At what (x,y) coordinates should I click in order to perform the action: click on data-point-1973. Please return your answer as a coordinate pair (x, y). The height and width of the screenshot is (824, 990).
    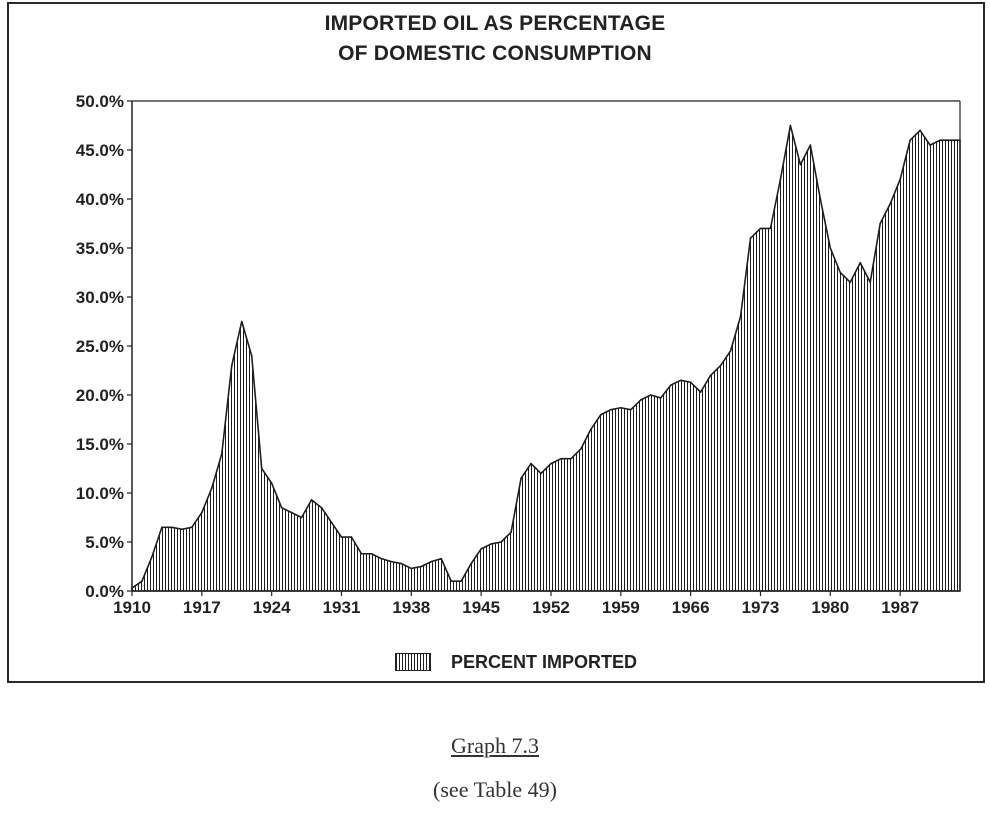
    Looking at the image, I should click on (760, 228).